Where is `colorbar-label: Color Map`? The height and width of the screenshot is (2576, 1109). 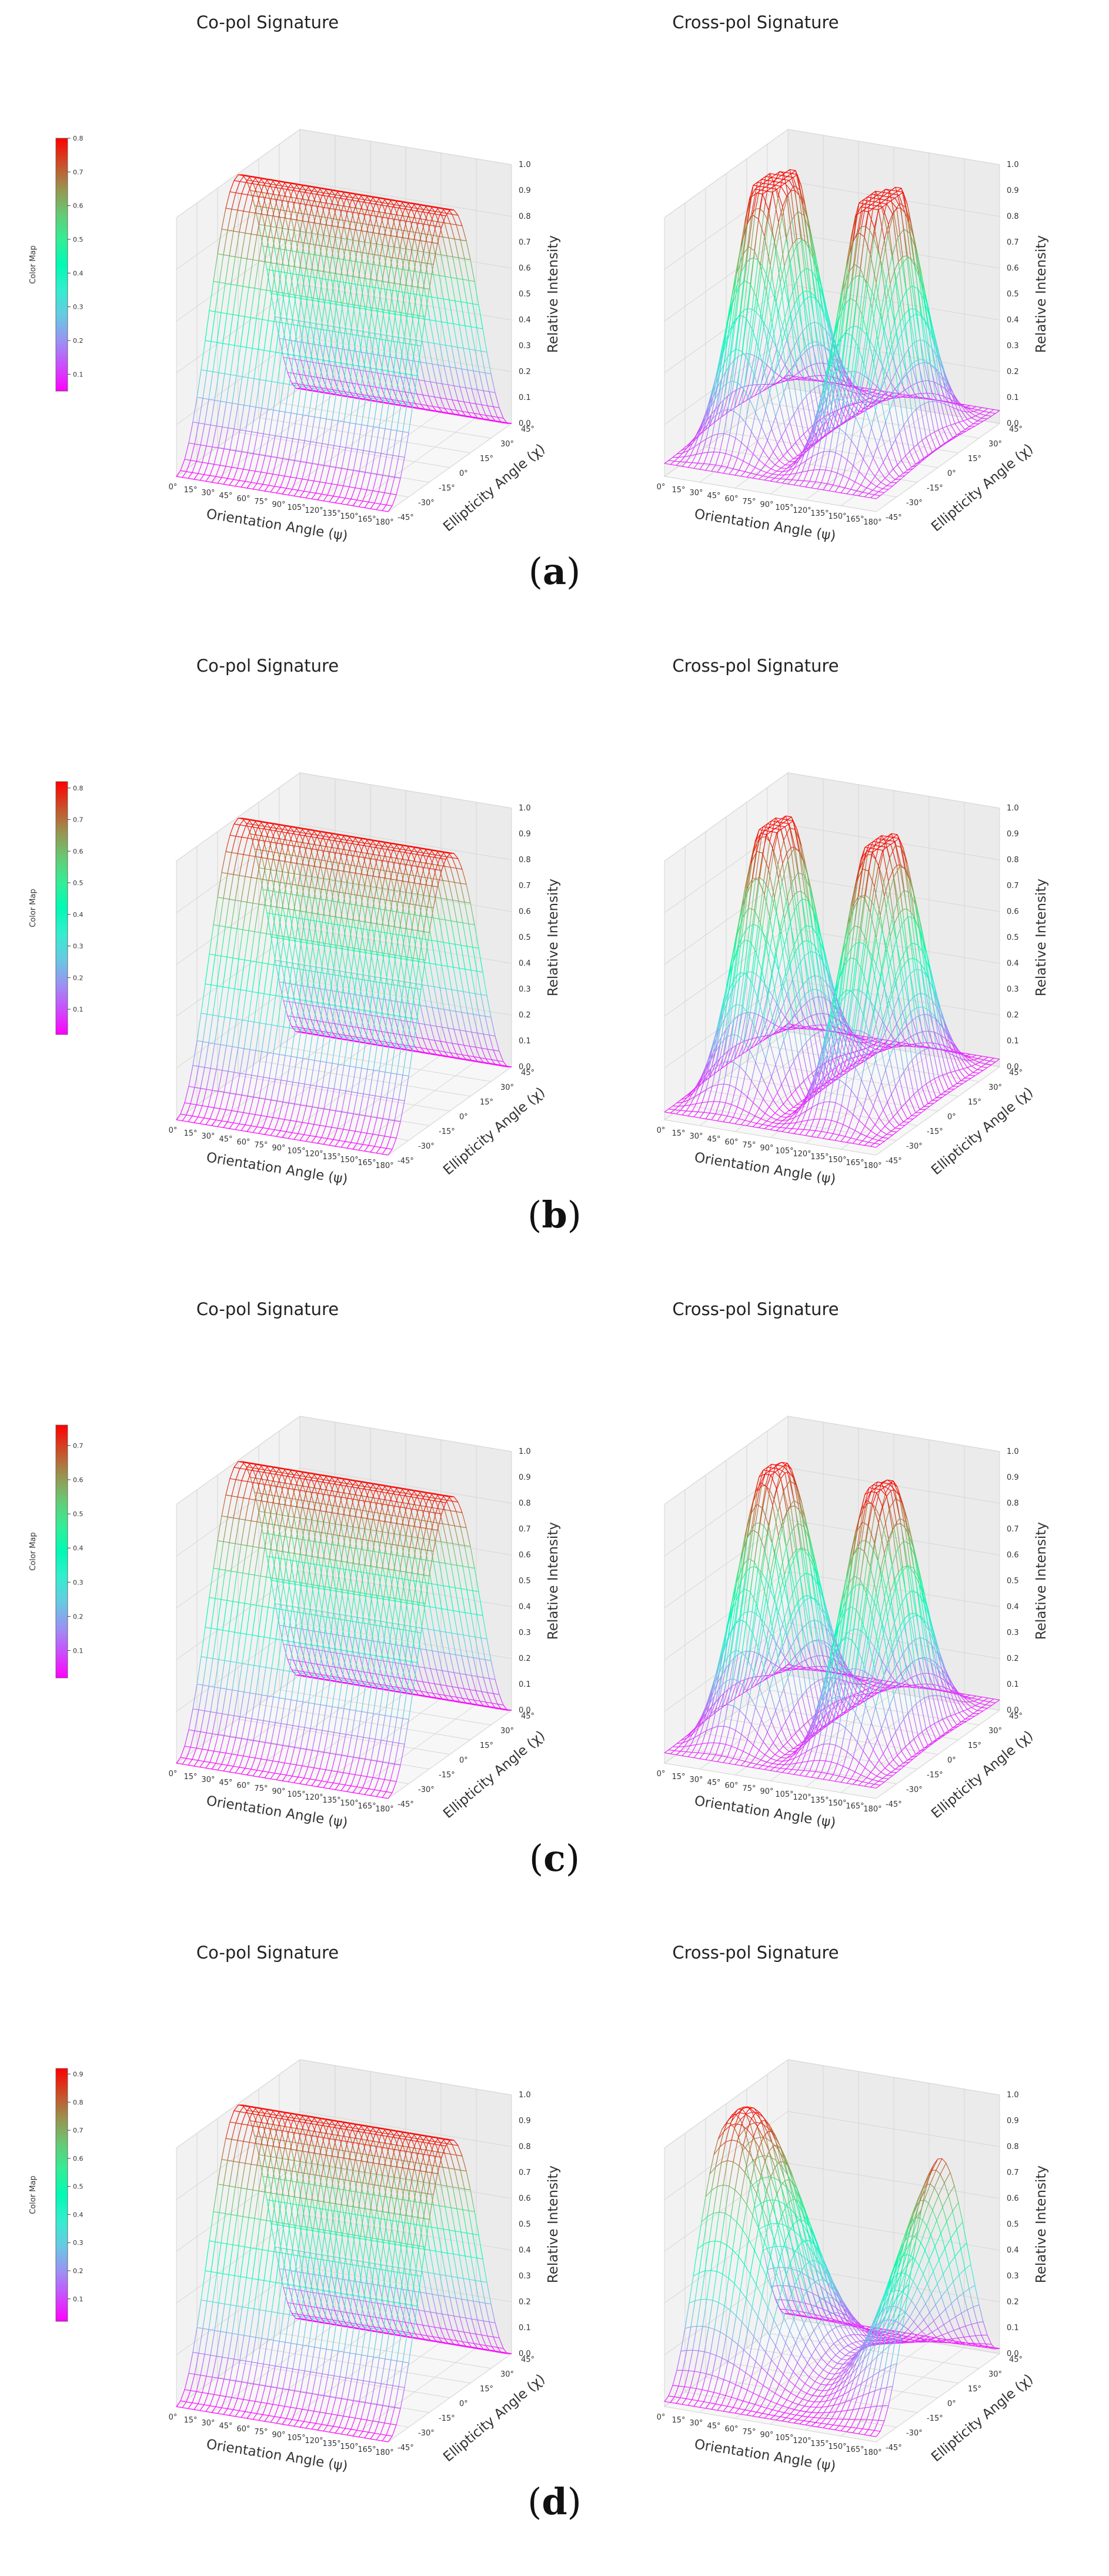
colorbar-label: Color Map is located at coordinates (33, 264).